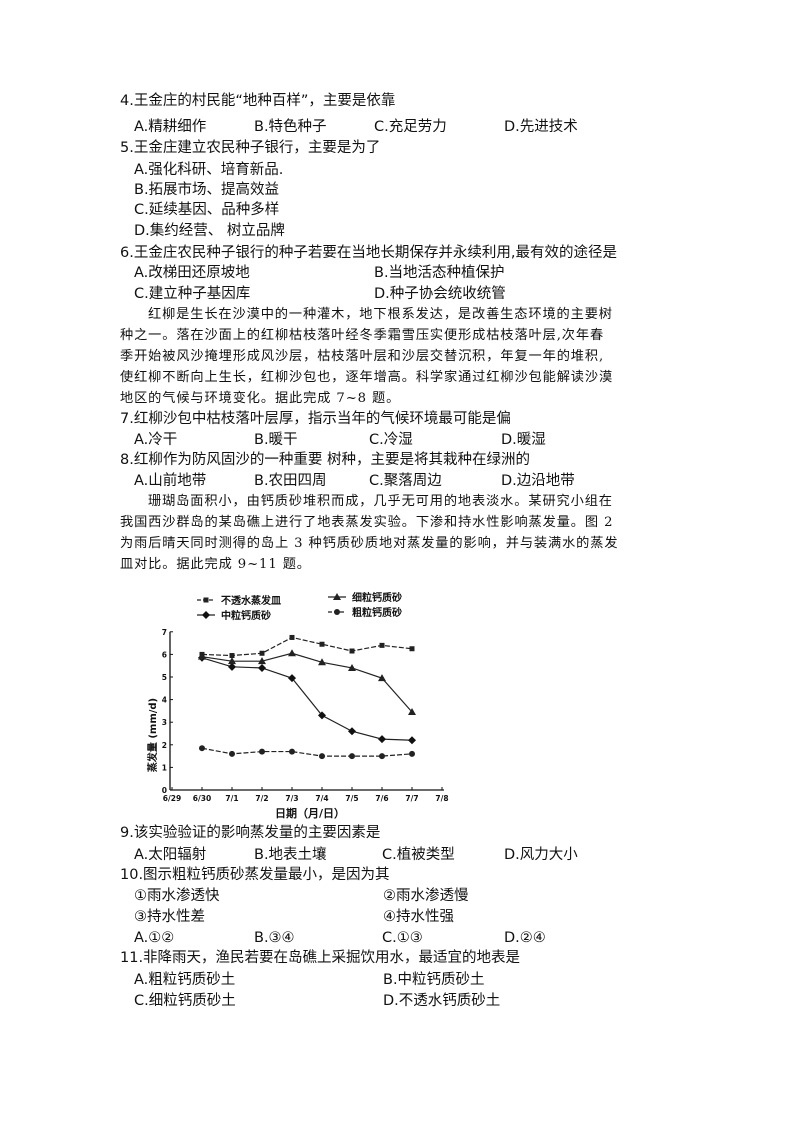  I want to click on passage-1-line: 地区的气候与环境变化。据此完成 7~8 题。, so click(260, 398).